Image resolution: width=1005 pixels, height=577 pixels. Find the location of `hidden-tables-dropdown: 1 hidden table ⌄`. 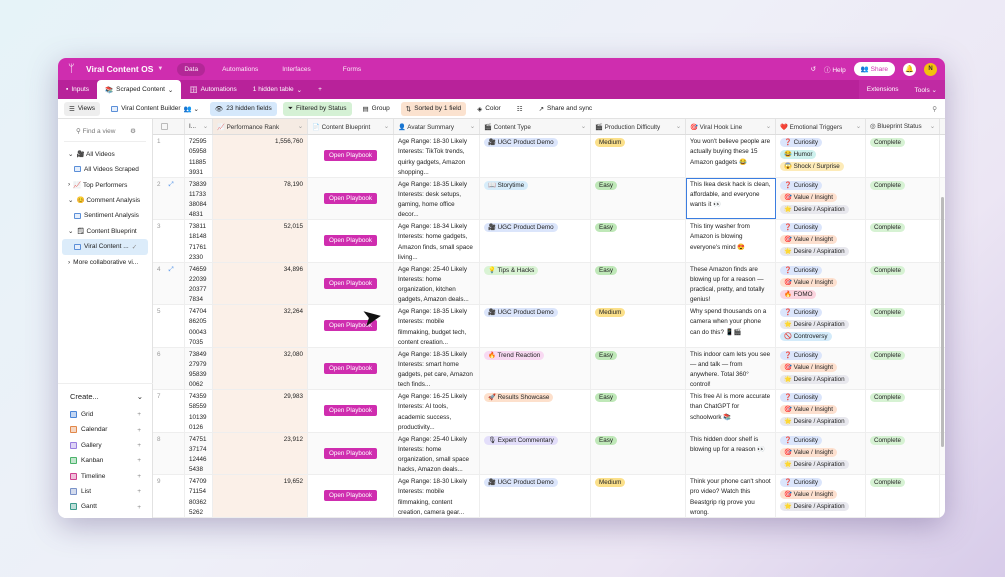

hidden-tables-dropdown: 1 hidden table ⌄ is located at coordinates (277, 90).